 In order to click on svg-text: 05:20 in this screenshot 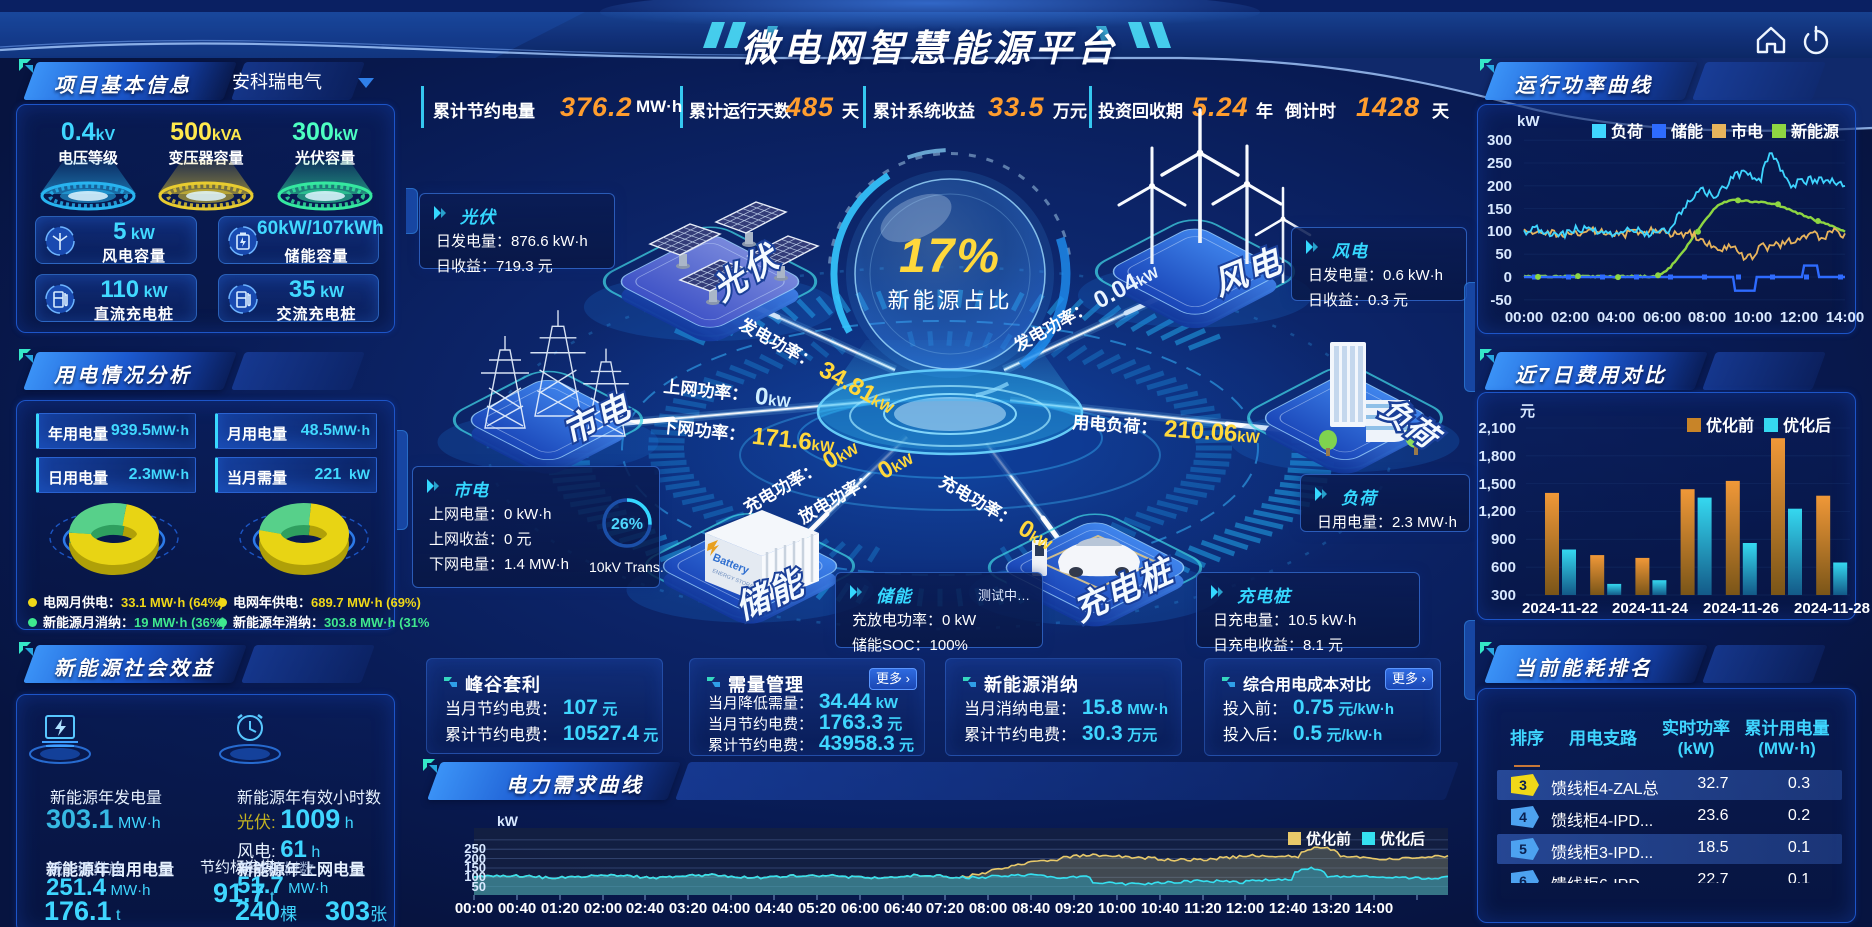, I will do `click(817, 908)`.